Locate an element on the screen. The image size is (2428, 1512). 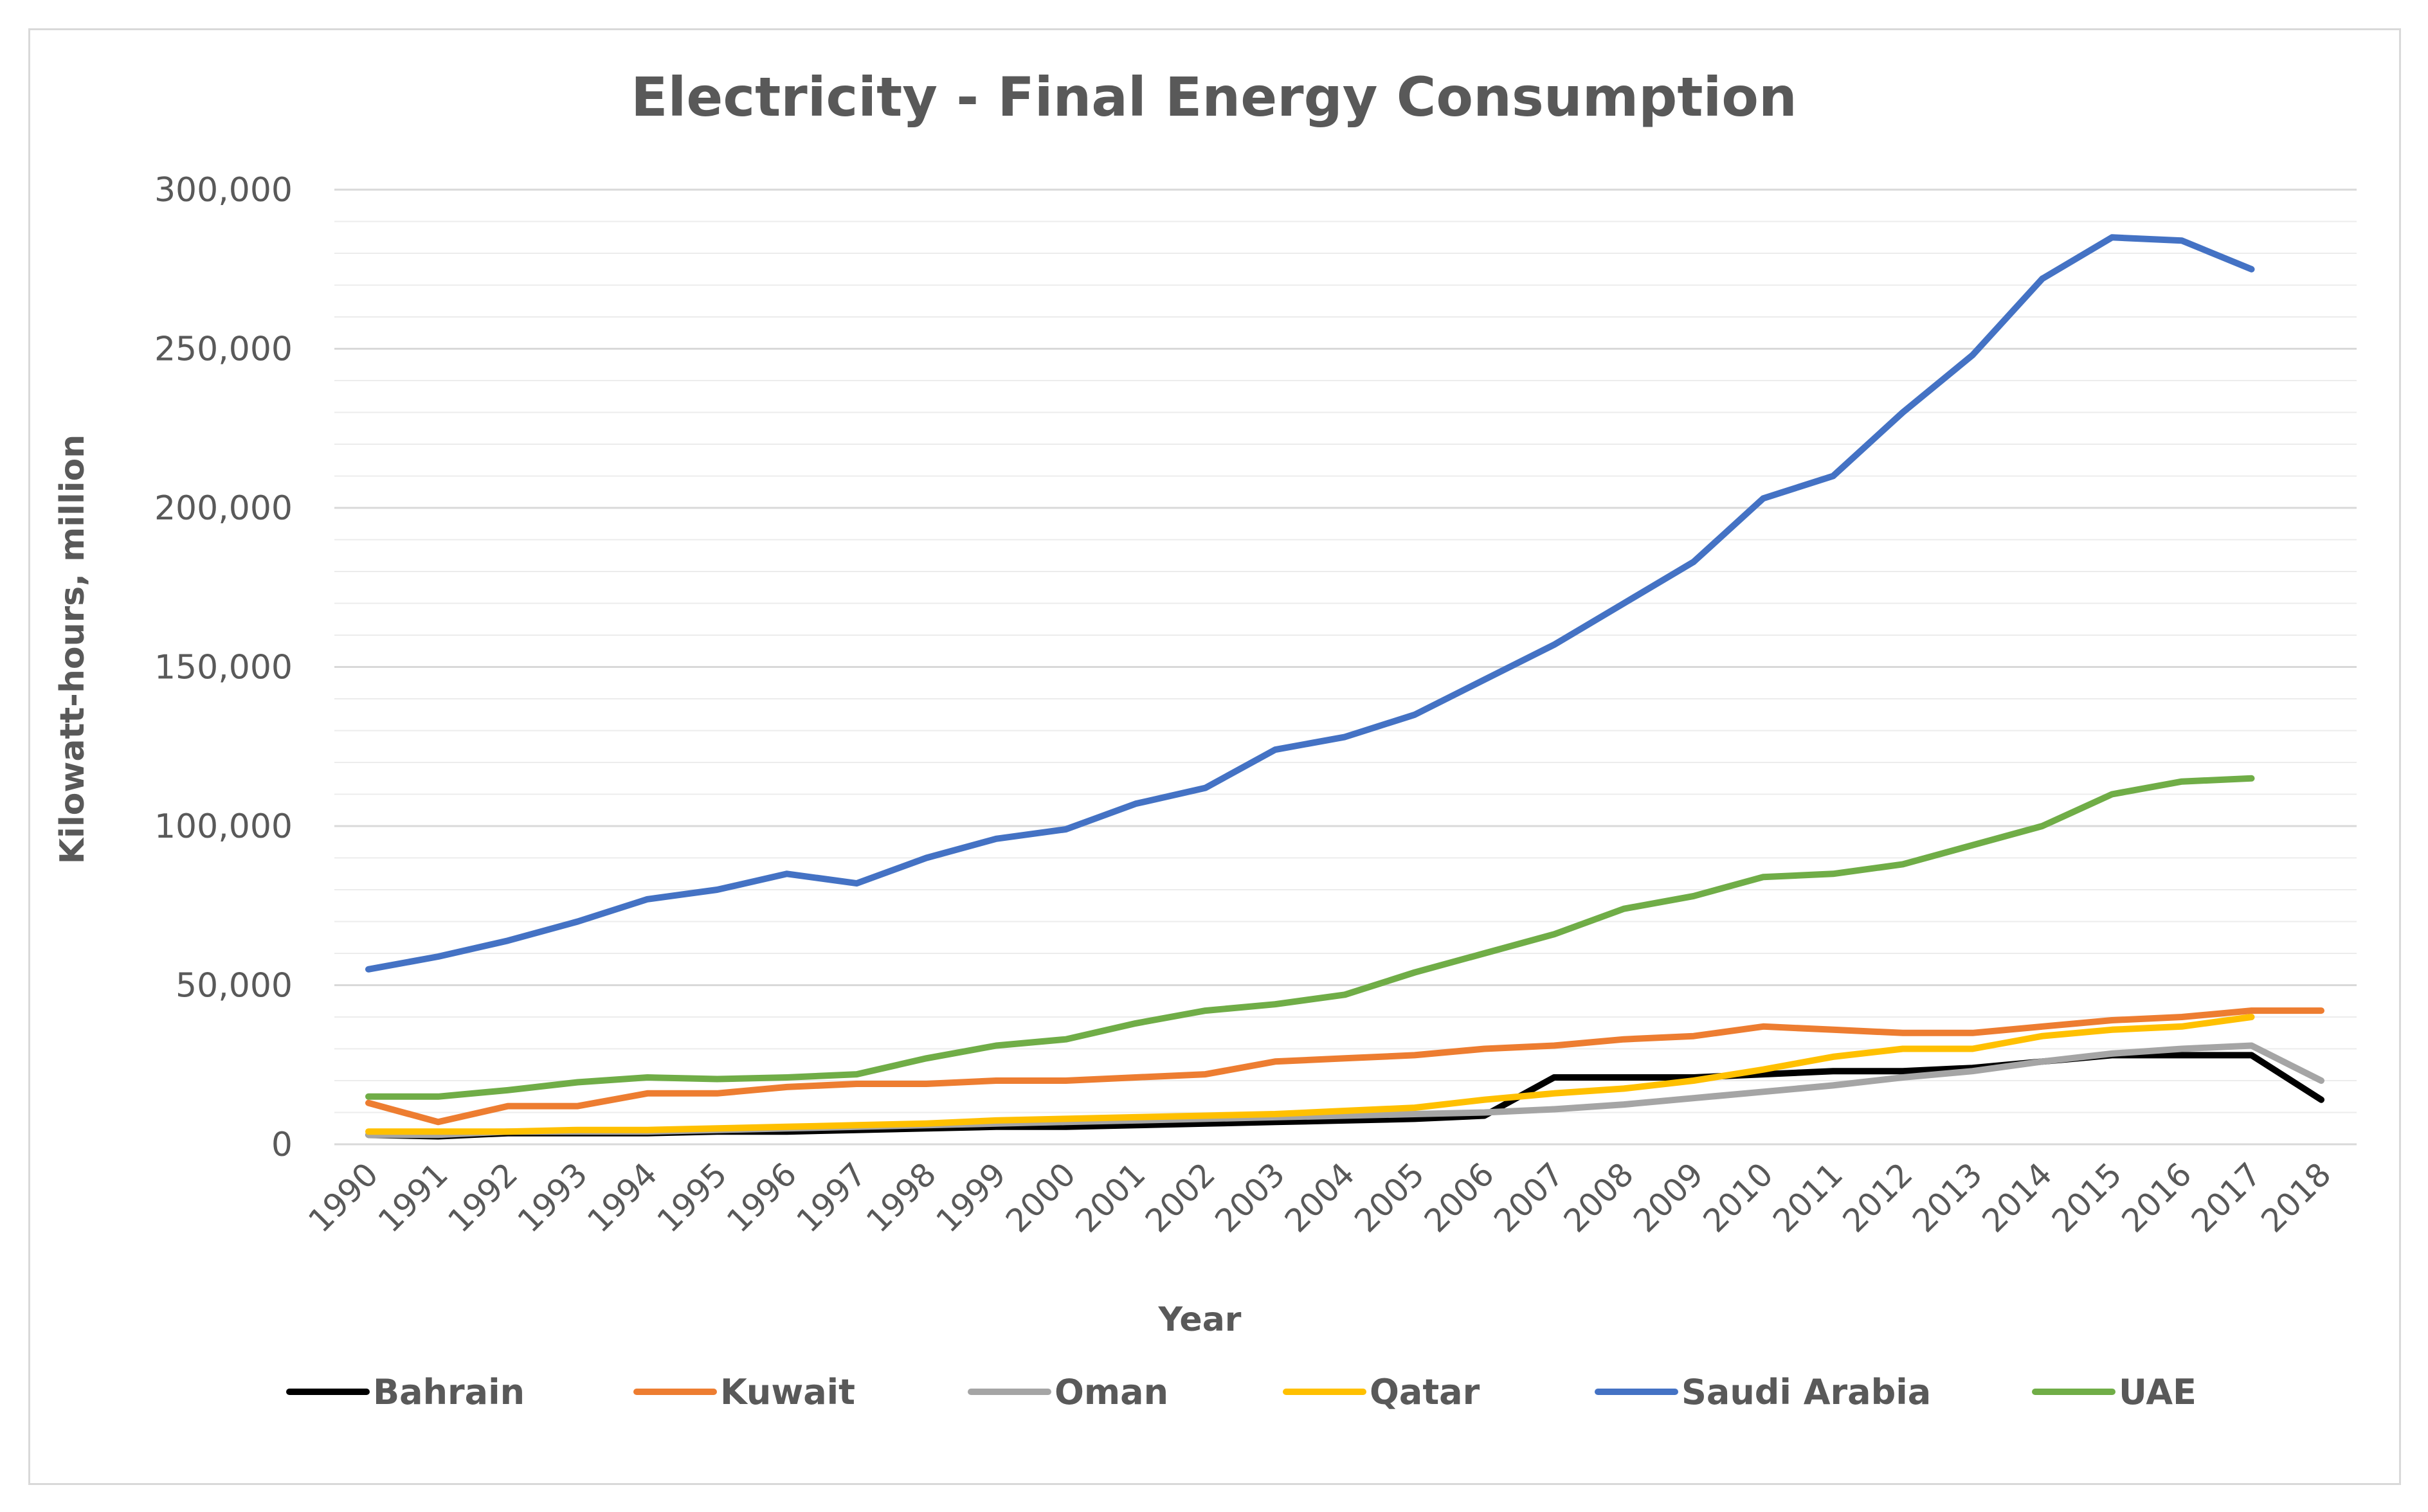
legend-item: Saudi Arabia is located at coordinates (1763, 1392).